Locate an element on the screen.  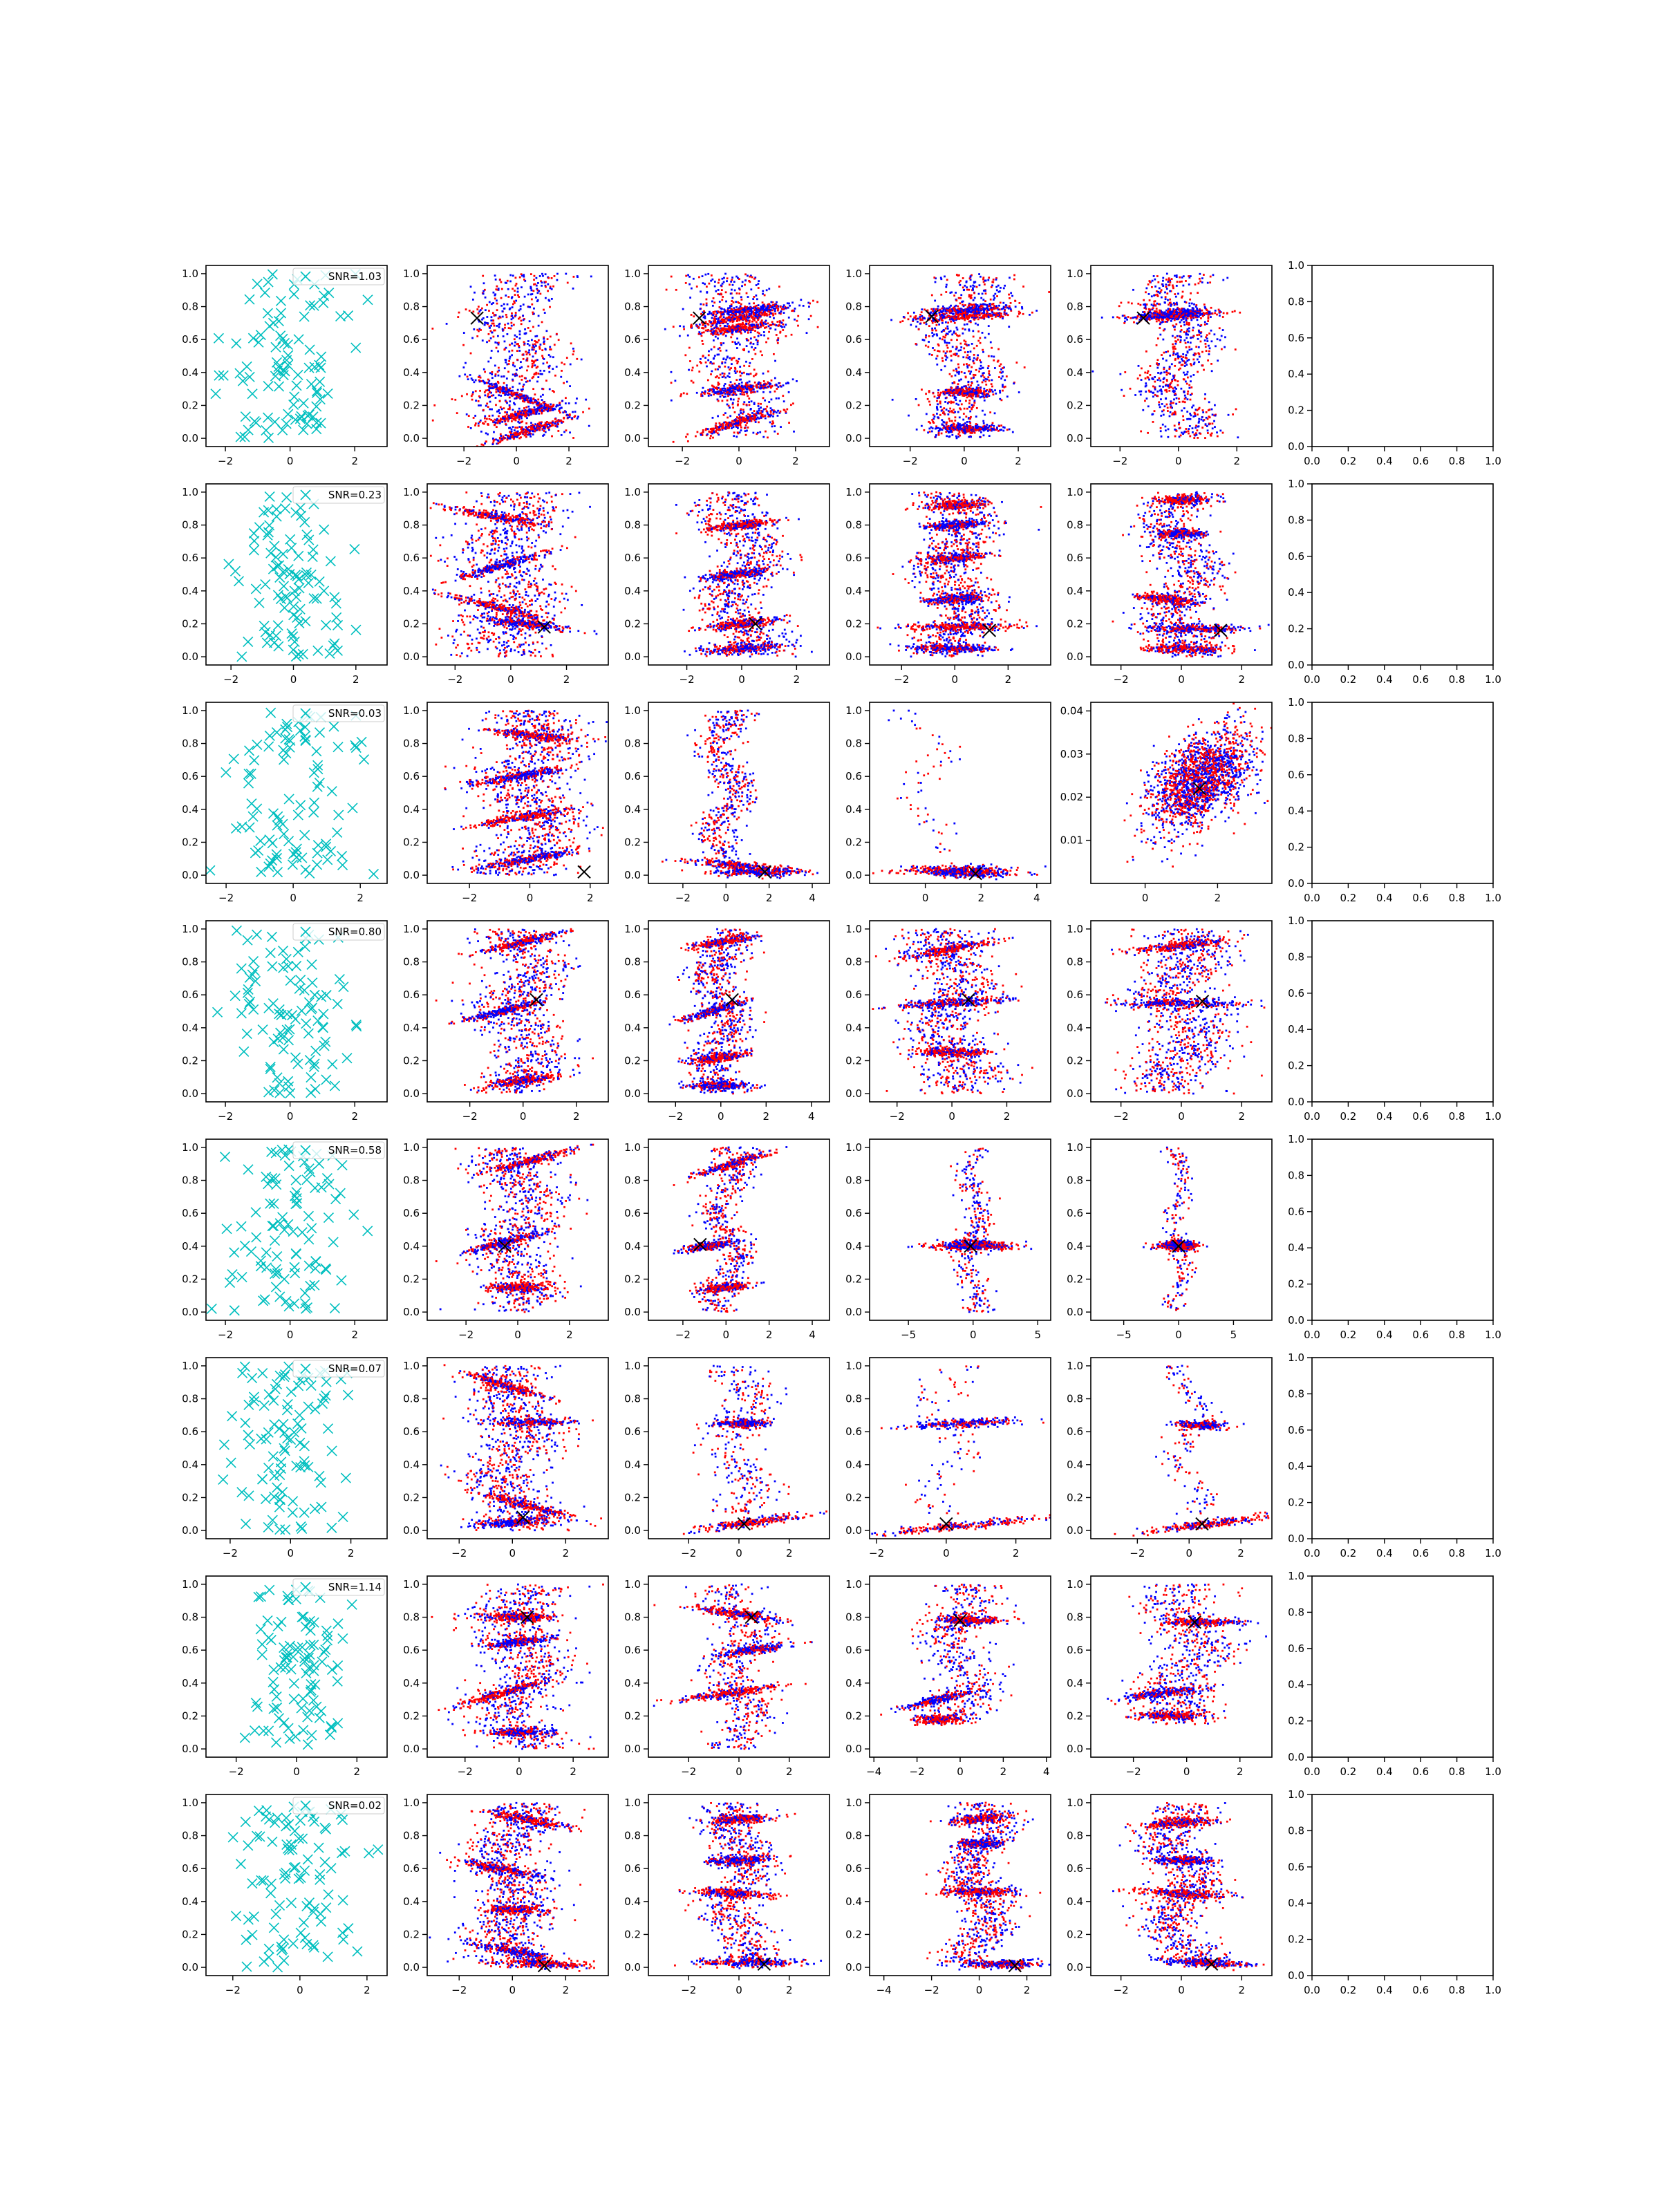
legend-marker is located at coordinates (306, 276).